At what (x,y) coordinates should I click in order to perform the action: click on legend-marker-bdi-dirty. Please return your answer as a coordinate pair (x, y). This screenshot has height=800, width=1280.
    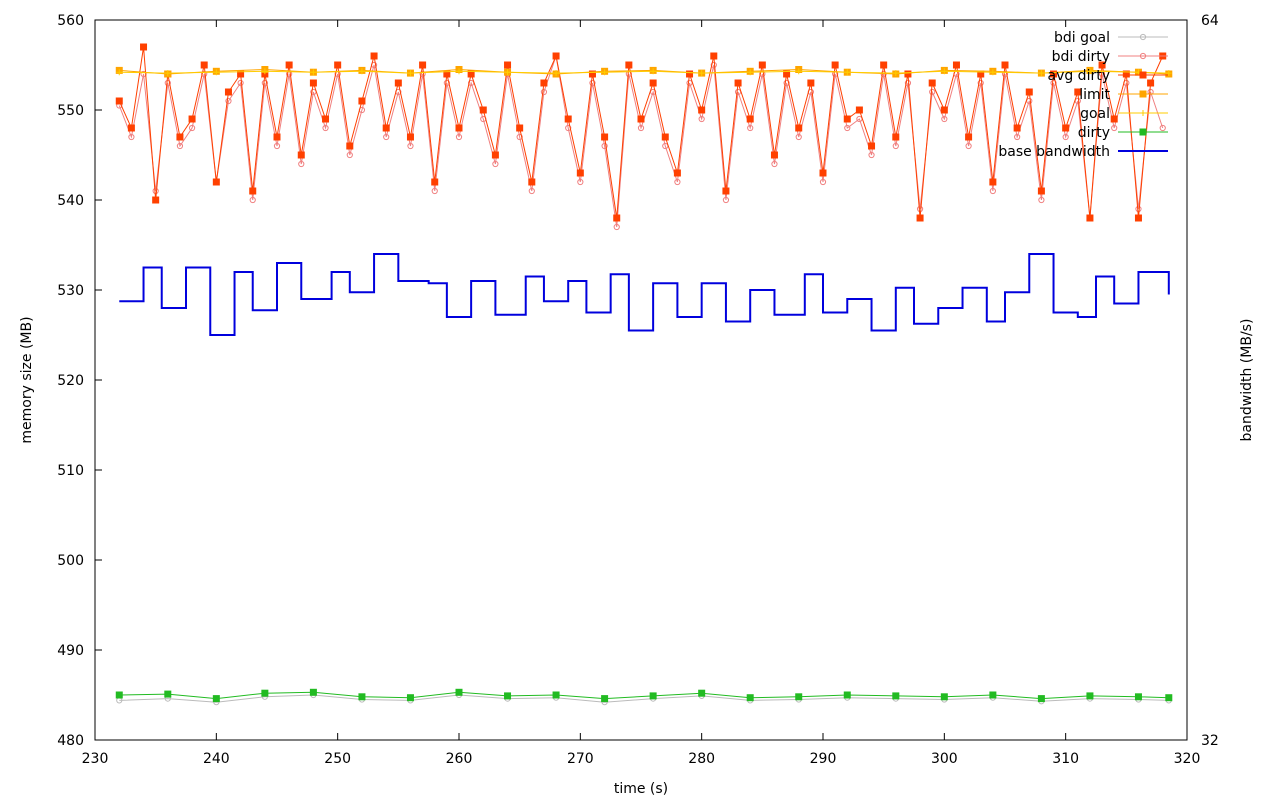
    Looking at the image, I should click on (1143, 56).